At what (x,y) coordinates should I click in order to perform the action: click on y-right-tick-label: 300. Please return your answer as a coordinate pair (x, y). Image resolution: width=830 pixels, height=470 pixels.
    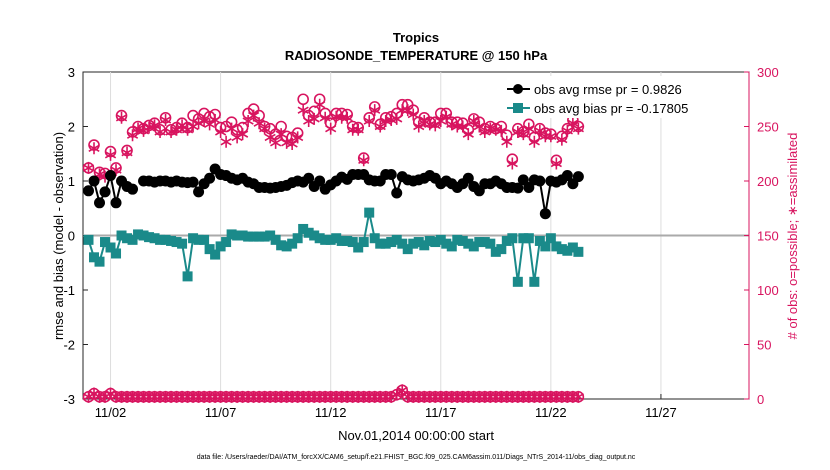
    Looking at the image, I should click on (768, 72).